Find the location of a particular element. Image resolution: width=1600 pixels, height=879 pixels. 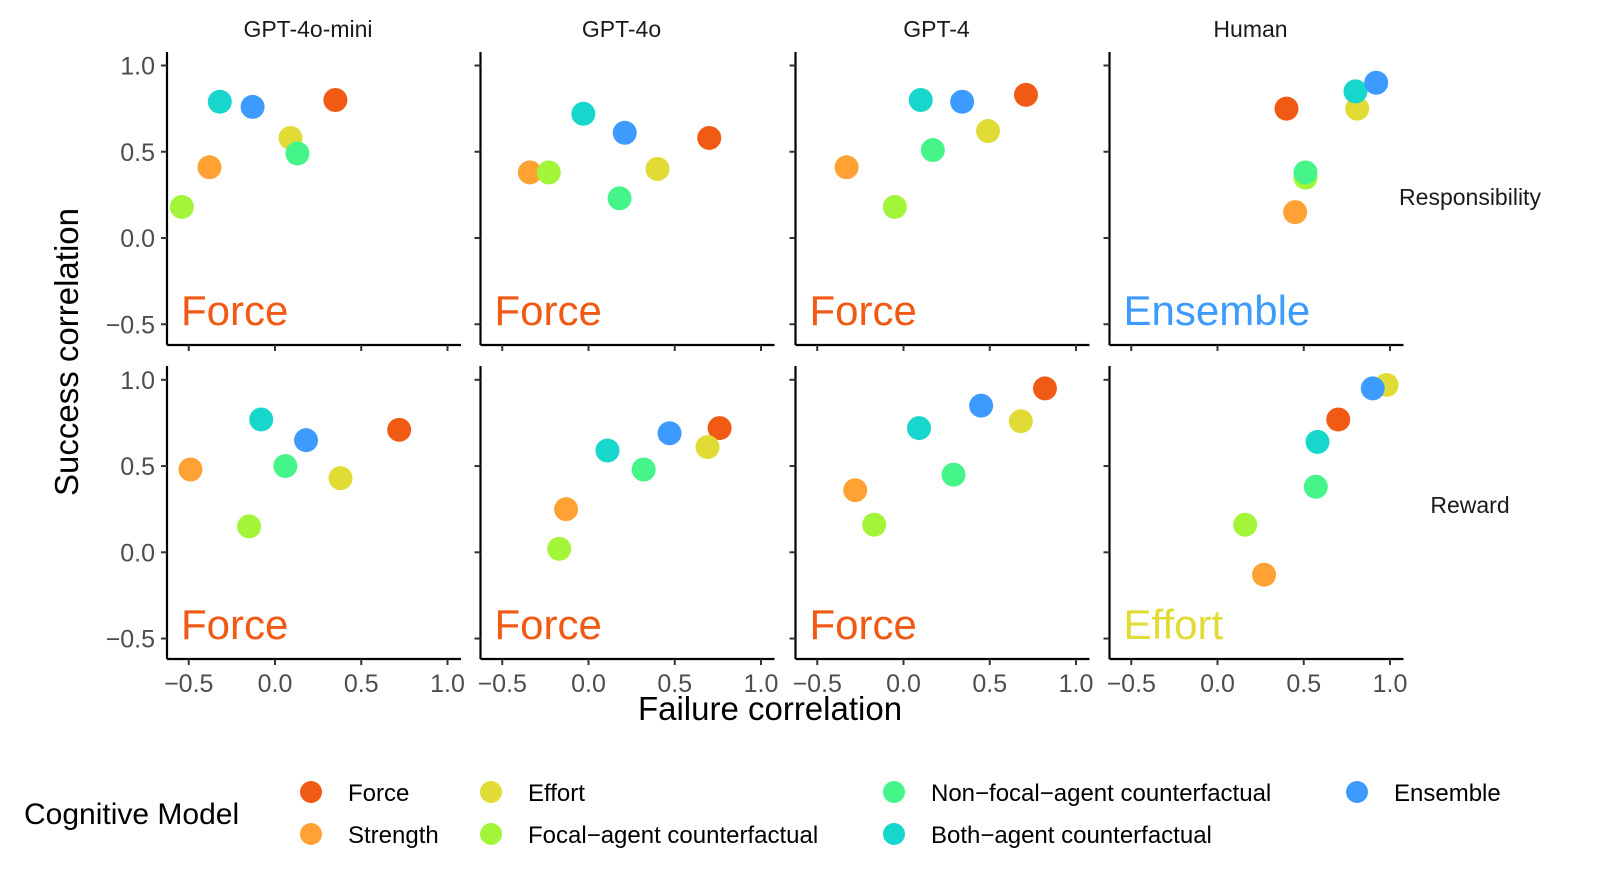

legend-item: Force is located at coordinates (354, 793).